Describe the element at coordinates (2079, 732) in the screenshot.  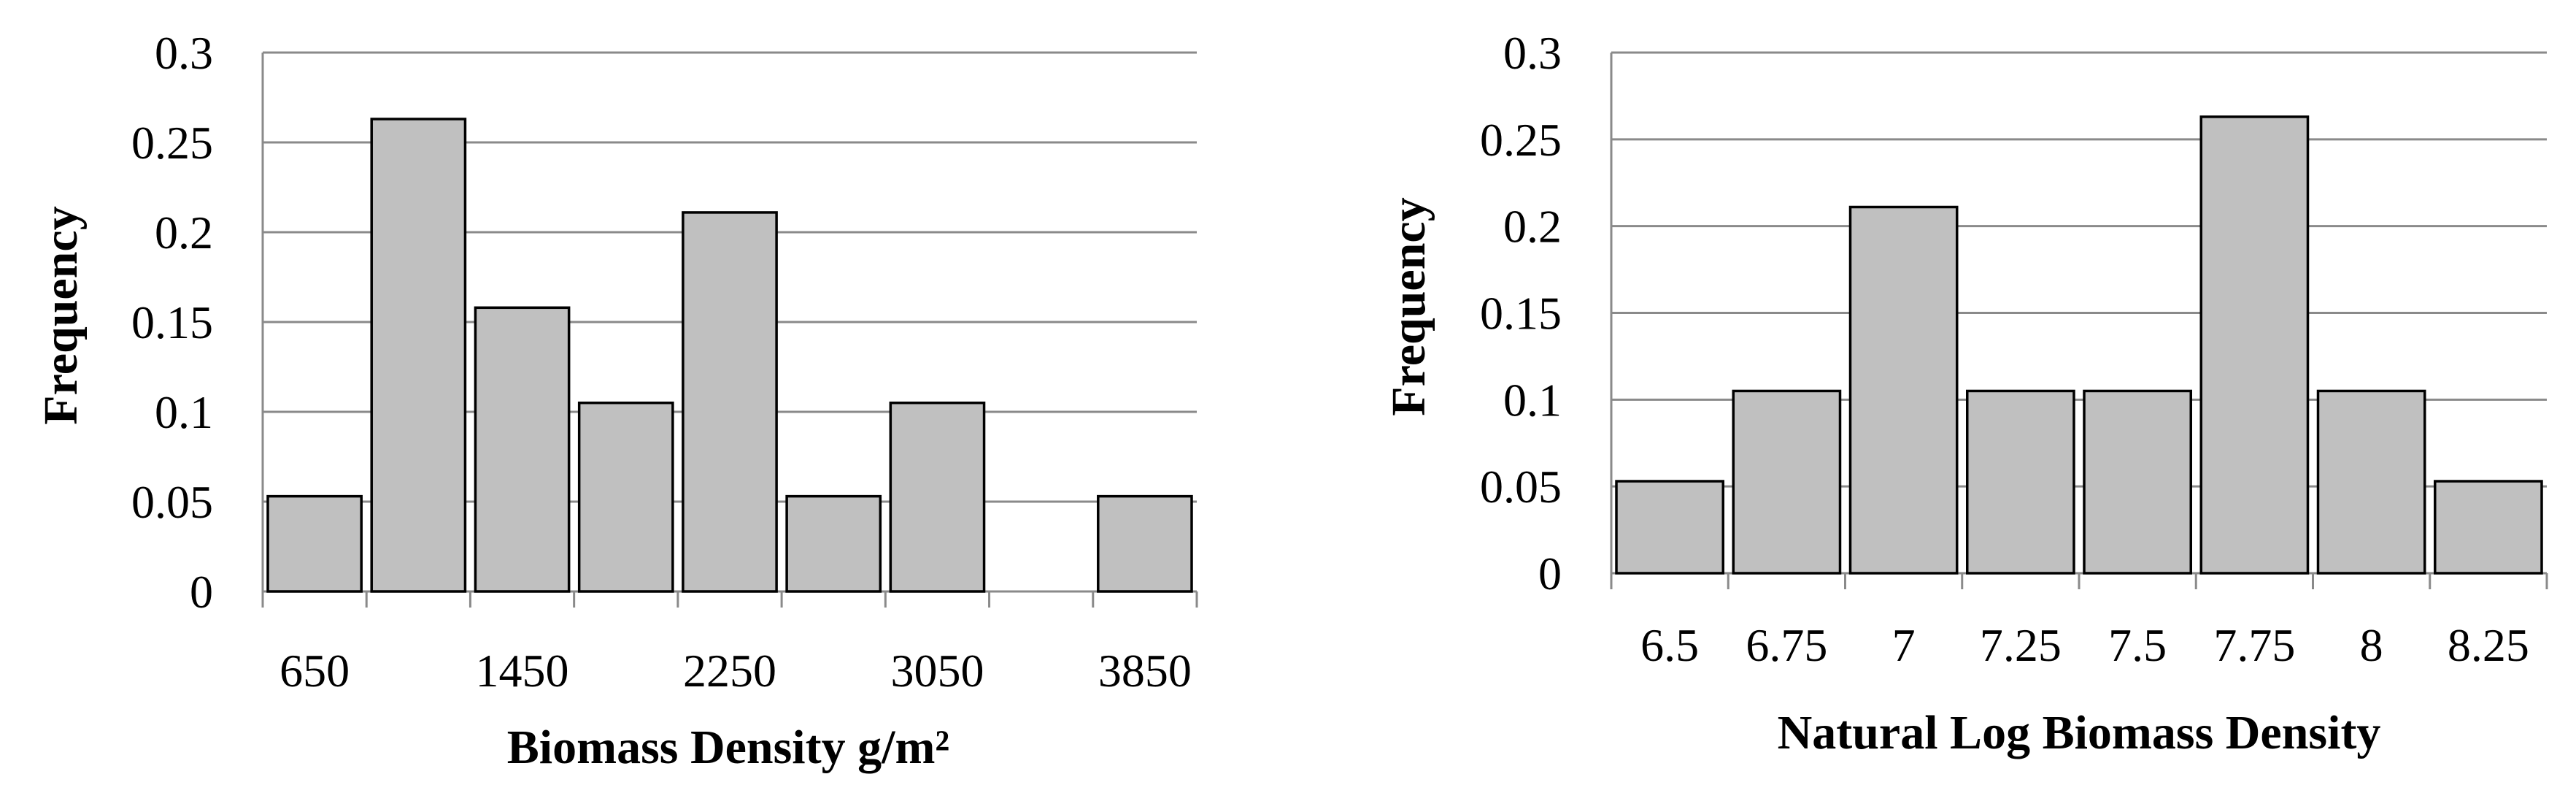
I see `x-axis-title: Natural Log Biomass Density` at that location.